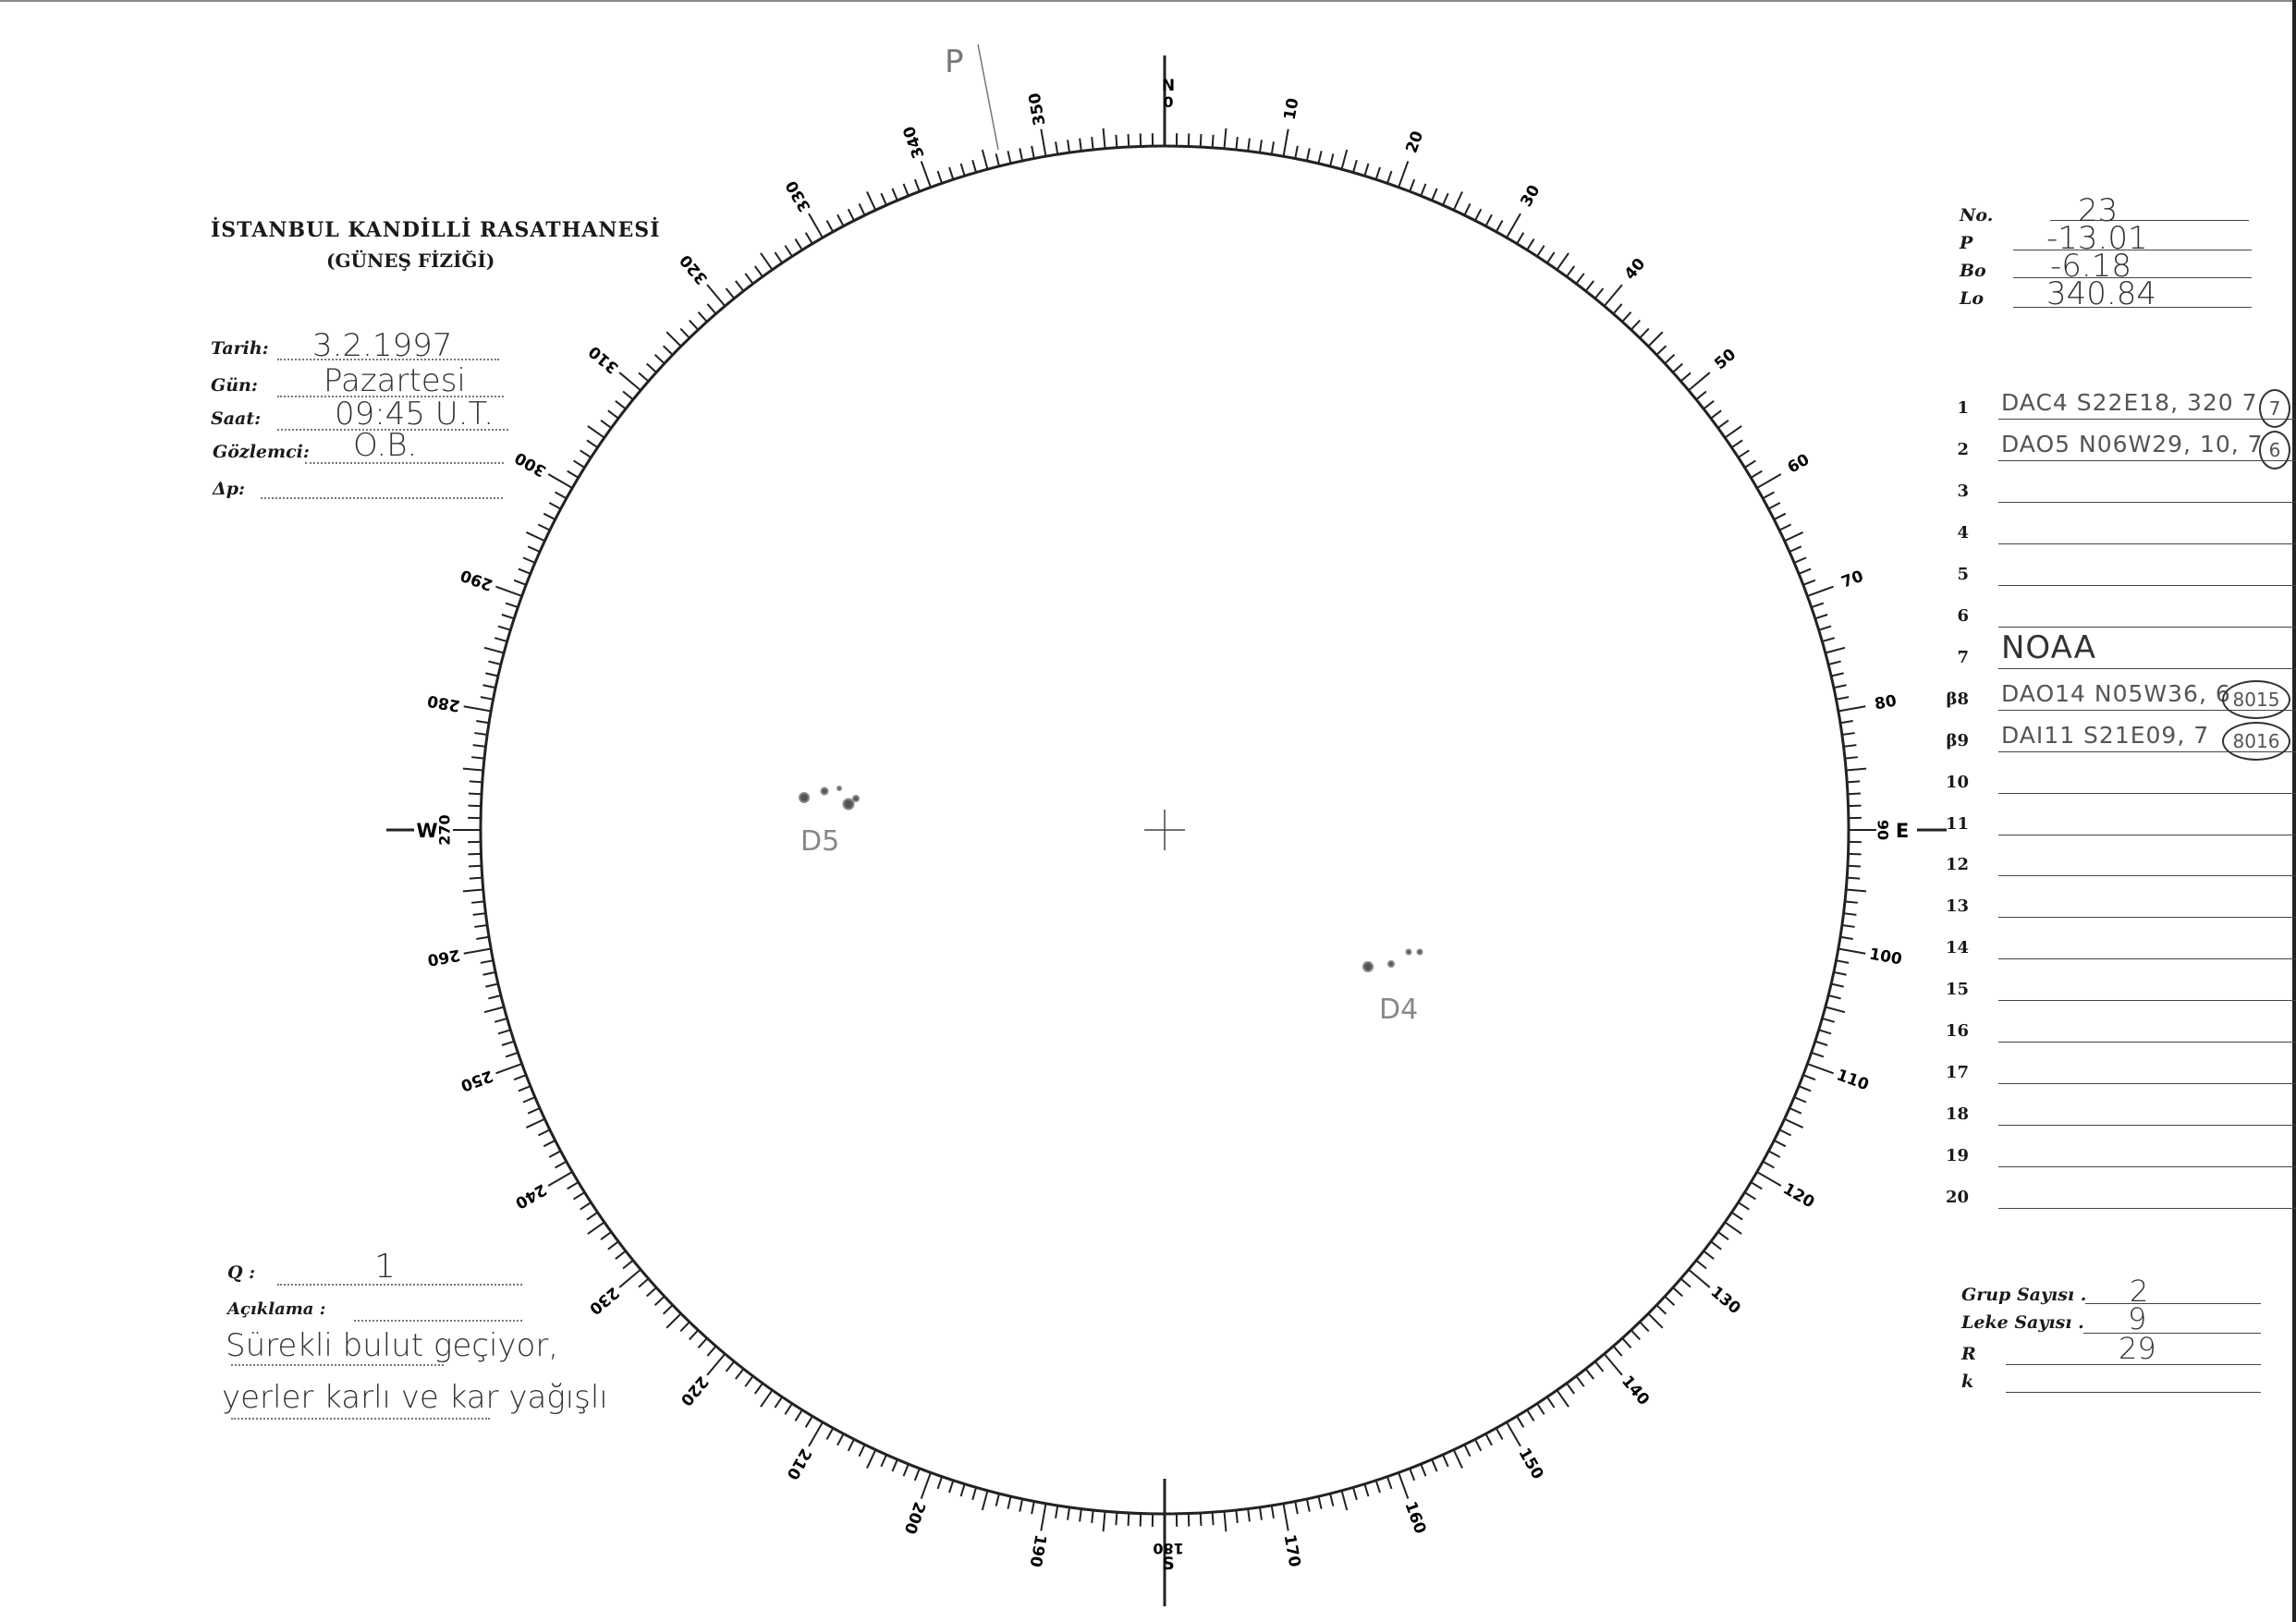 The width and height of the screenshot is (2296, 1622). Describe the element at coordinates (1636, 1390) in the screenshot. I see `scale-label: 140` at that location.